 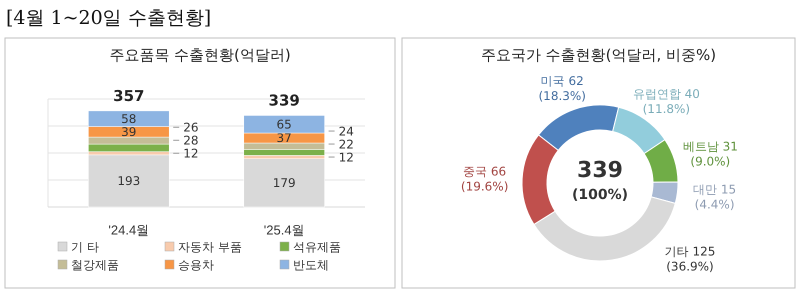 I want to click on data-label: 179, so click(x=284, y=183).